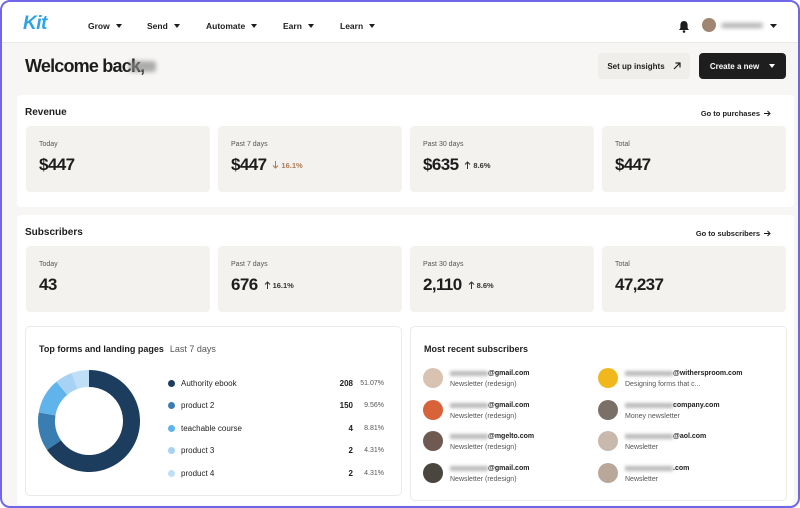 The width and height of the screenshot is (800, 508). Describe the element at coordinates (636, 66) in the screenshot. I see `button-label: Set up insights` at that location.